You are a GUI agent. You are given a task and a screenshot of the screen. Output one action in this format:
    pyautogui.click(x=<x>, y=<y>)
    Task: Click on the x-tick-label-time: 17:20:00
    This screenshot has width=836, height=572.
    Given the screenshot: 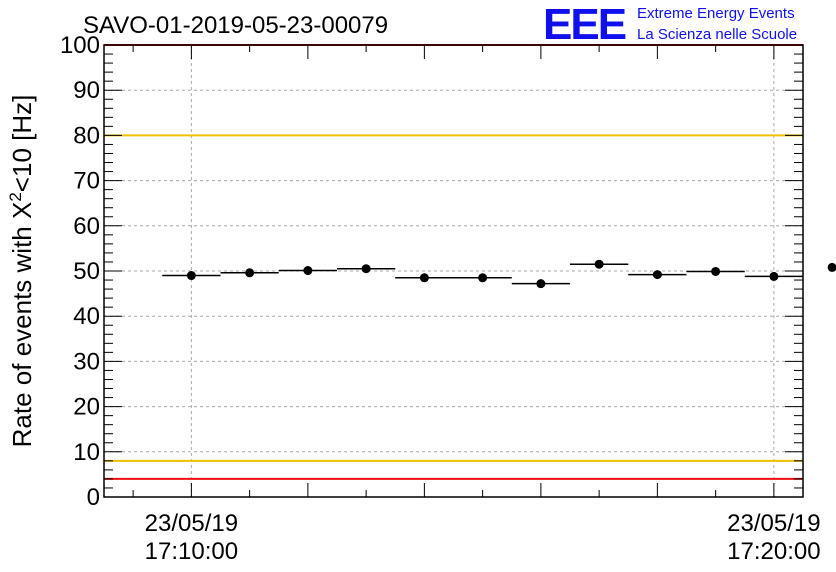 What is the action you would take?
    pyautogui.click(x=773, y=551)
    